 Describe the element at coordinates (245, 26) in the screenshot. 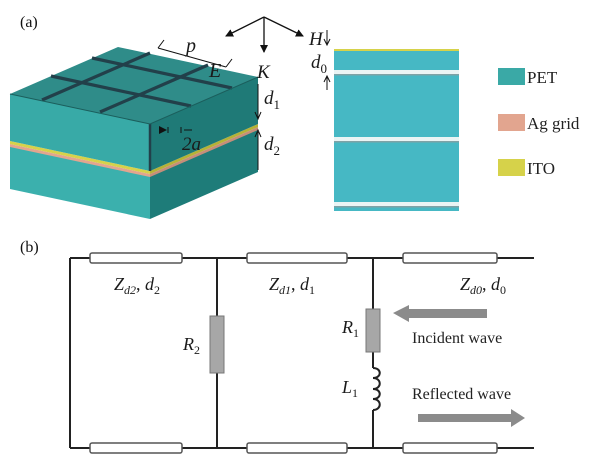

I see `e-arrow` at that location.